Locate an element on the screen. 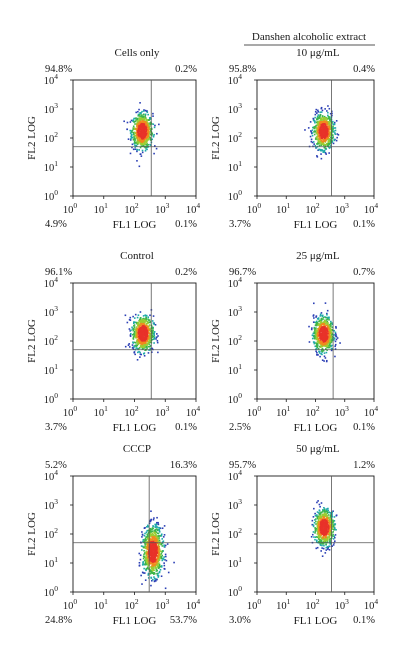 This screenshot has width=416, height=660. x-tick-label: 10⁰ is located at coordinates (254, 208).